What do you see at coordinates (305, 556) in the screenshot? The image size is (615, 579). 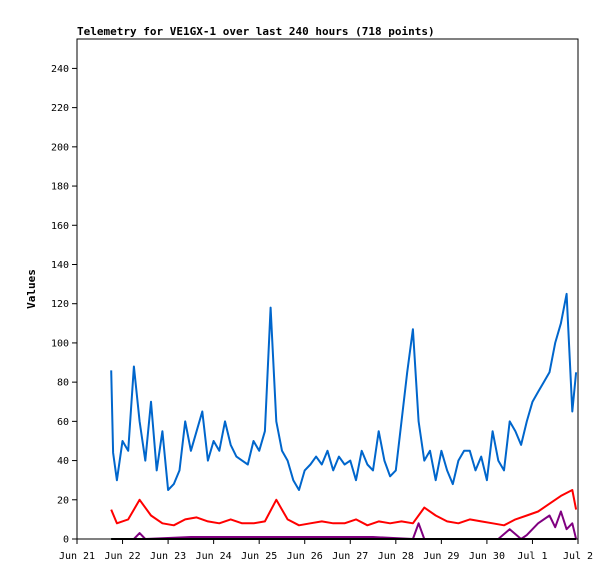 I see `x-tick-label: Jun 26` at bounding box center [305, 556].